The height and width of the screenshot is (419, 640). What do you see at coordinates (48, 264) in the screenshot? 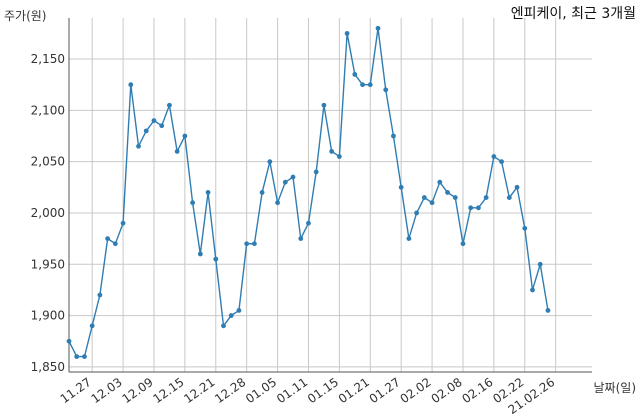
I see `y-tick-label: 1,950` at bounding box center [48, 264].